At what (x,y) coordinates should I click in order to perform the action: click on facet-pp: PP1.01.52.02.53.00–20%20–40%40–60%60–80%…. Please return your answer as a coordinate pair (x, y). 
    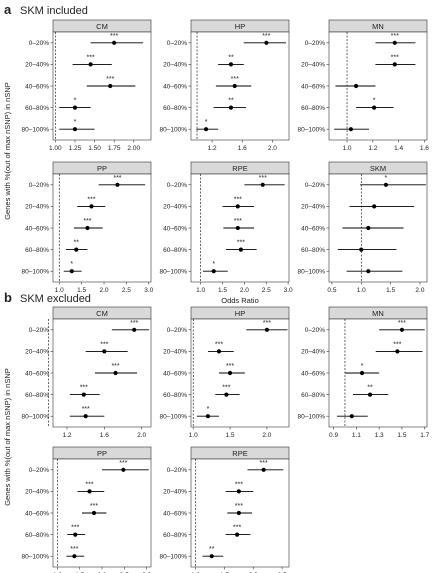
    Looking at the image, I should click on (86, 509).